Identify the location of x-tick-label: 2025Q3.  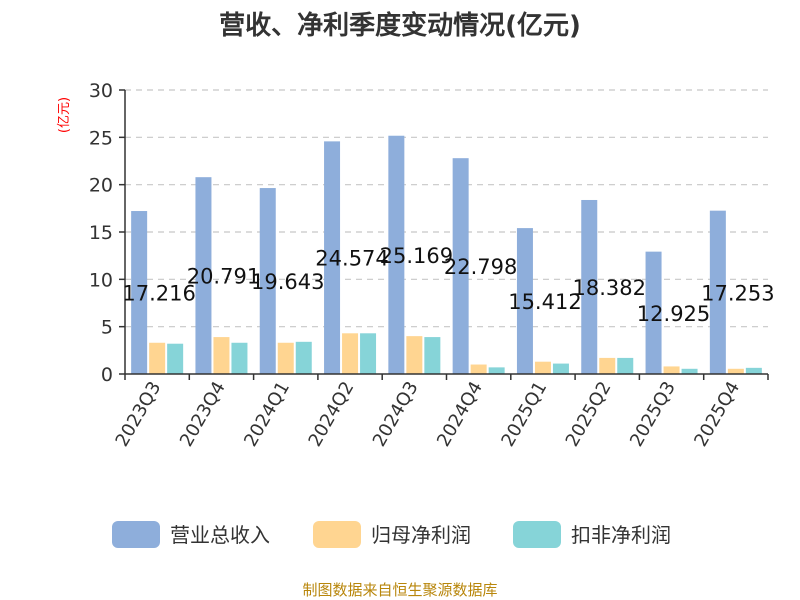
(653, 414).